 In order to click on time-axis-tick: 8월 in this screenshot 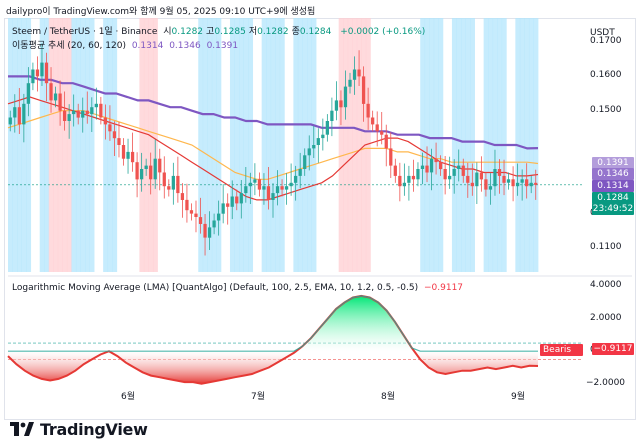, I will do `click(388, 397)`.